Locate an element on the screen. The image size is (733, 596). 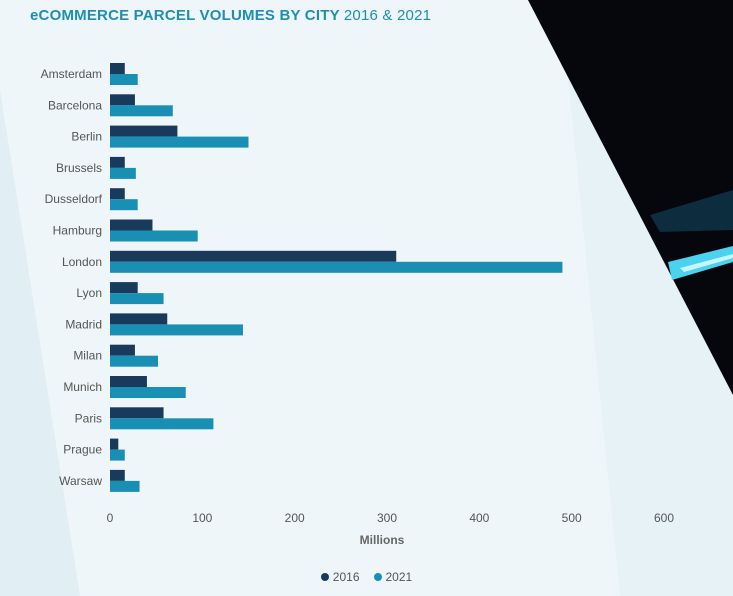
x-tick-label-500: 500 is located at coordinates (572, 518).